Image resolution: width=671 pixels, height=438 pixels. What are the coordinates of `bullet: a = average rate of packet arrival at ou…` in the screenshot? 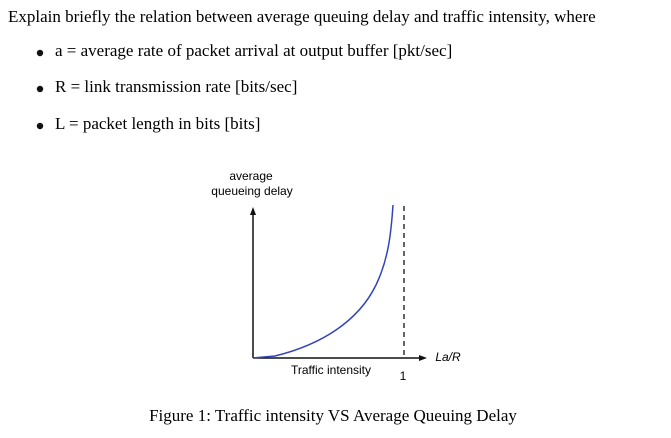 It's located at (253, 50).